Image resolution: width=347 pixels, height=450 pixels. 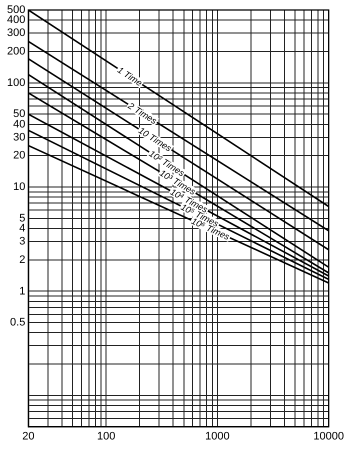 I want to click on y-tick-label: 50, so click(x=19, y=114).